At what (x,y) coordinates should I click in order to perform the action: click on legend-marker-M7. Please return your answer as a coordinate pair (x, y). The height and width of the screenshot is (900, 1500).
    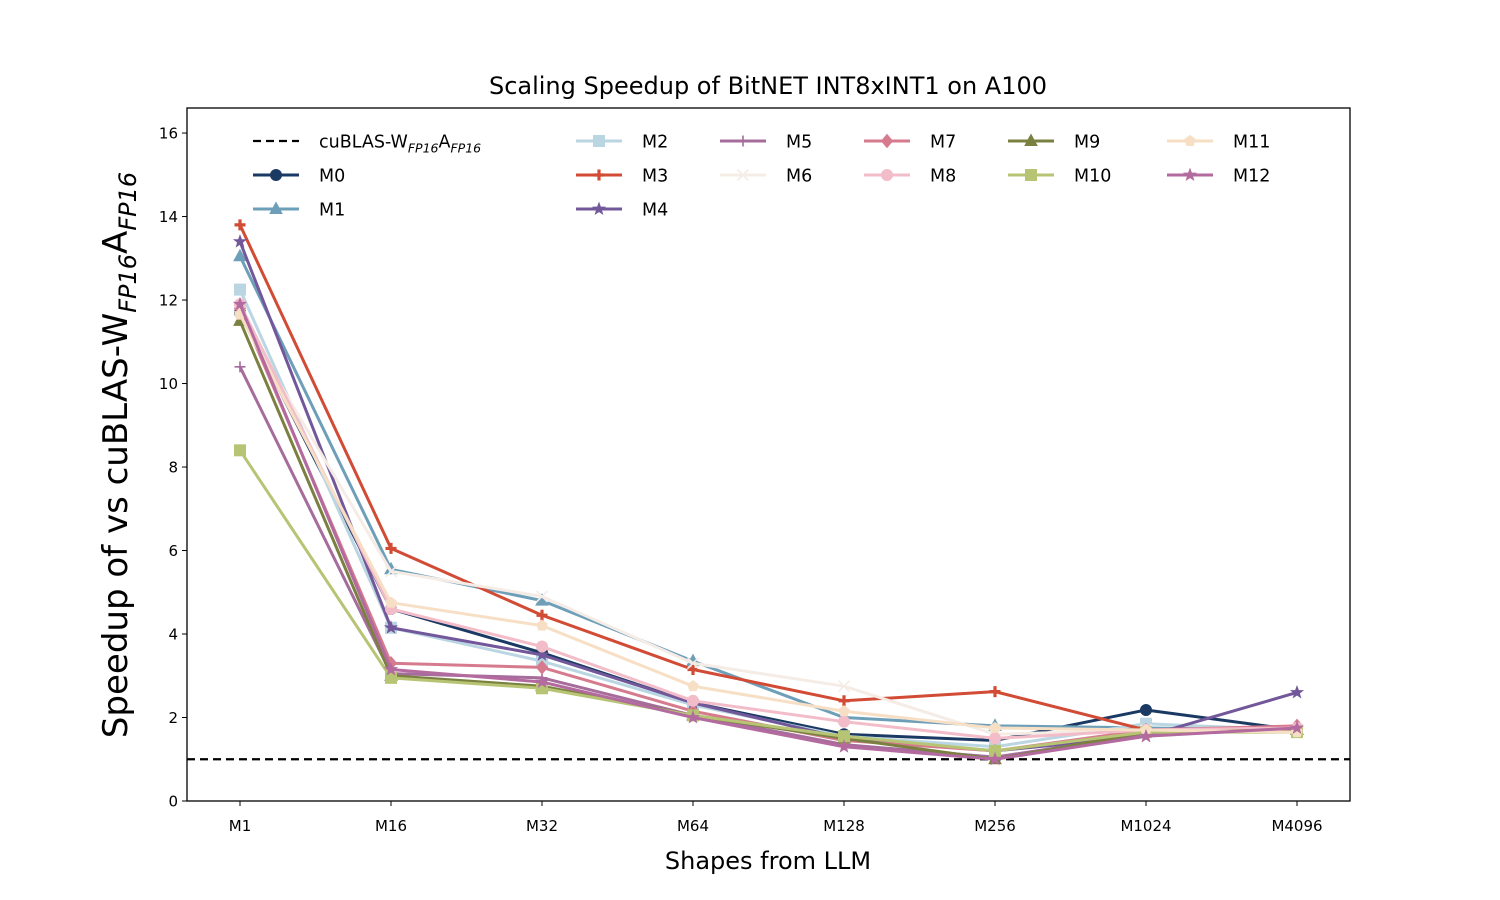
    Looking at the image, I should click on (887, 141).